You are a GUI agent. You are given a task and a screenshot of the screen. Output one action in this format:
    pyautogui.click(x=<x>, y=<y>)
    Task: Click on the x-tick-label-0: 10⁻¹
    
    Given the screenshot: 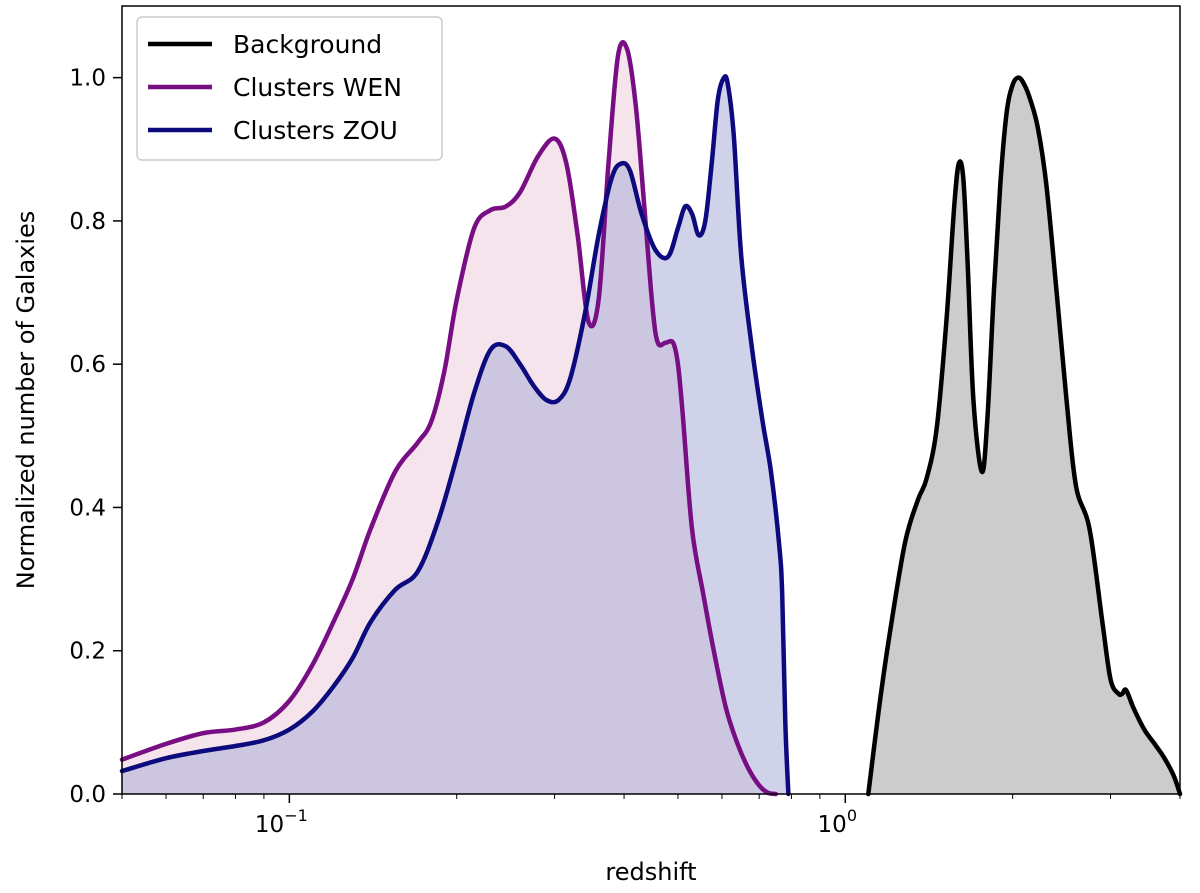 What is the action you would take?
    pyautogui.click(x=281, y=822)
    